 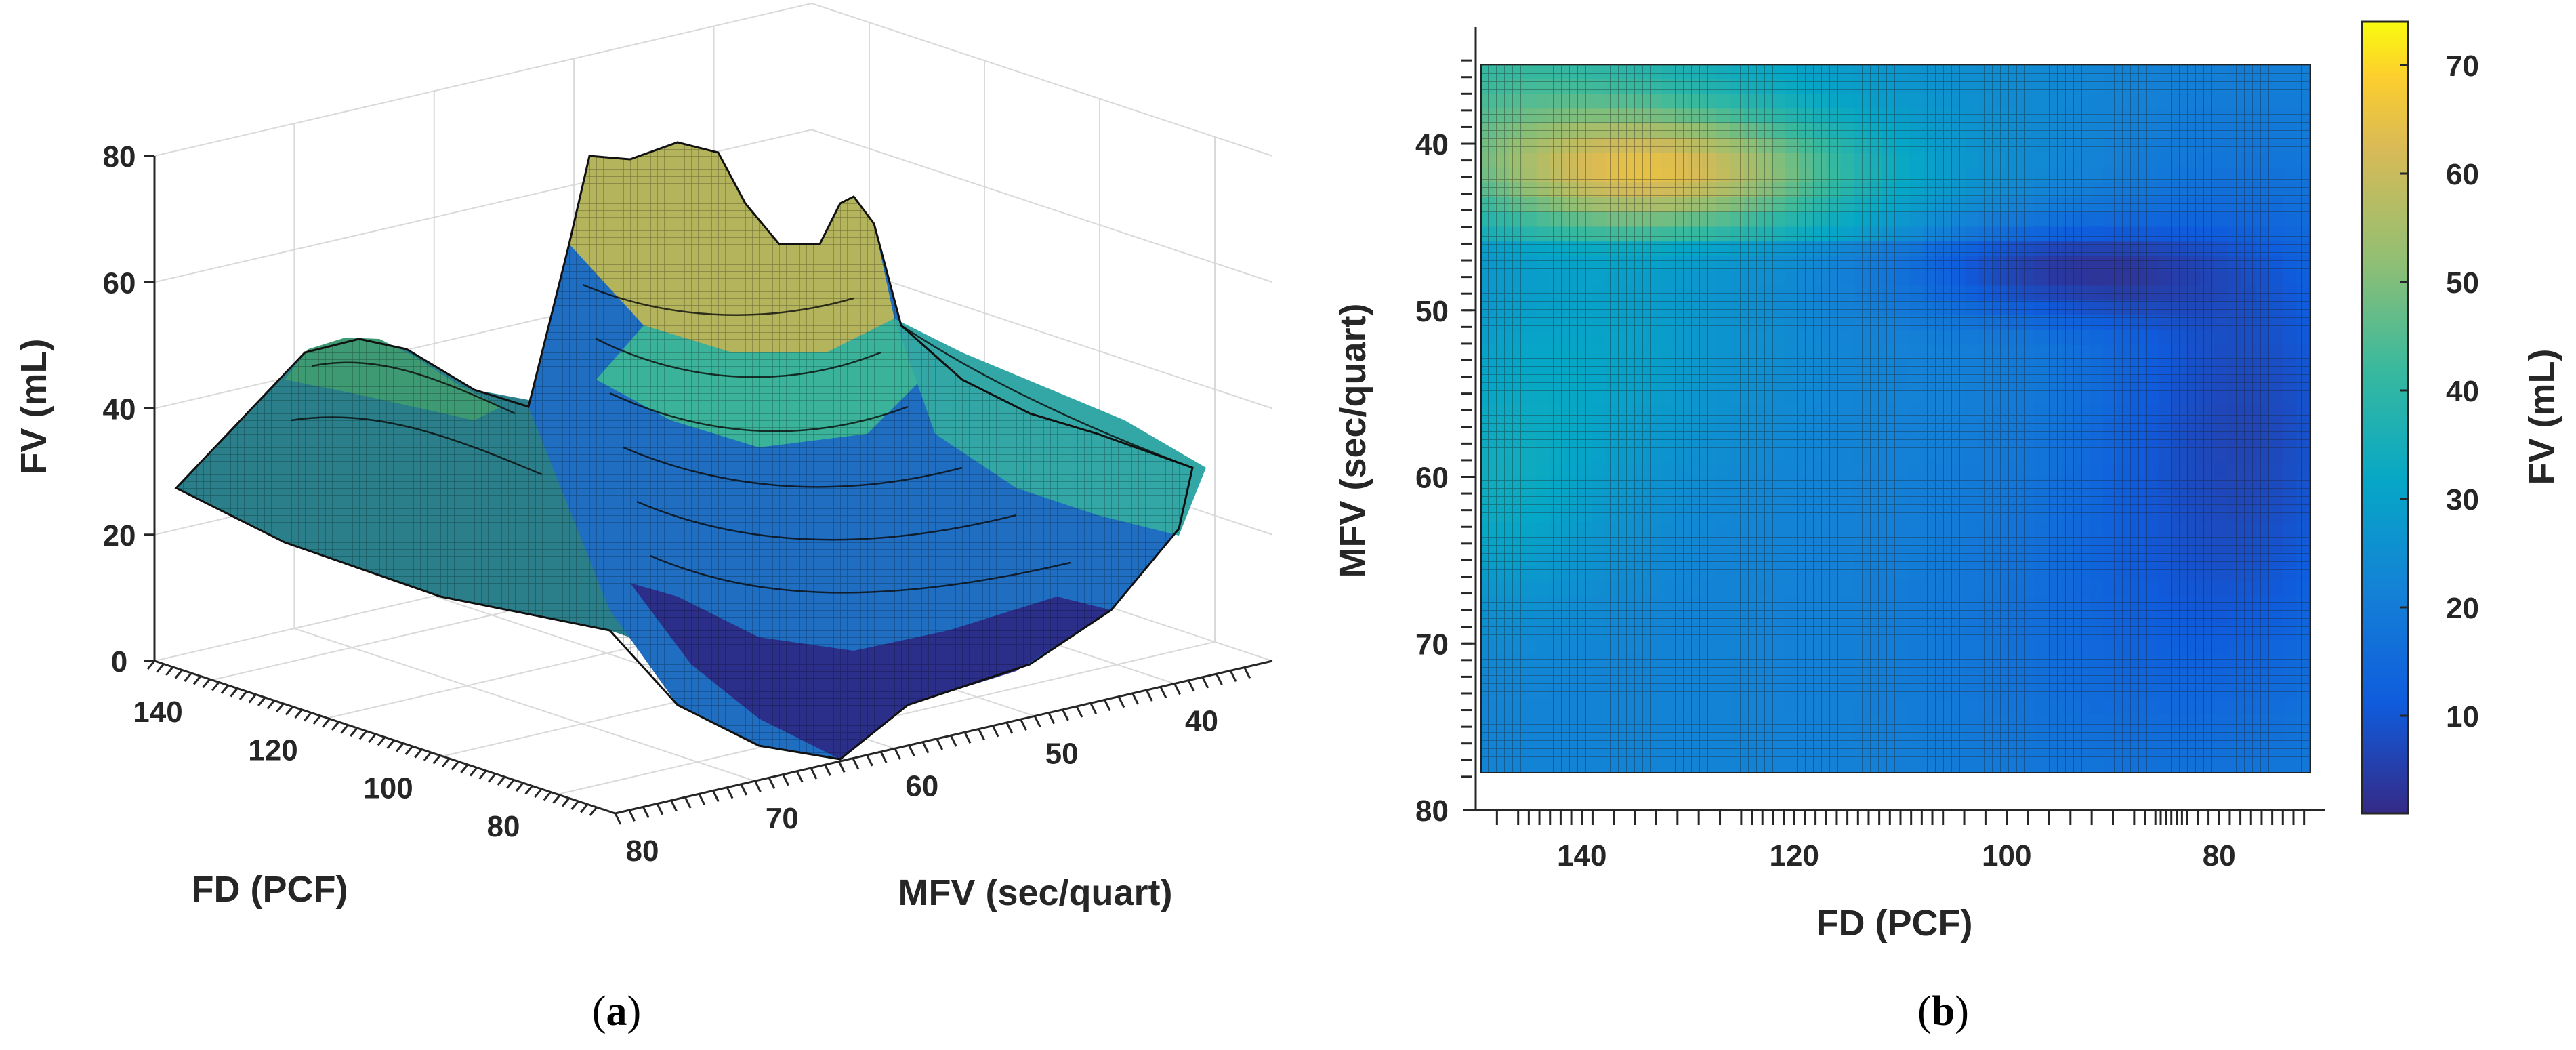 I want to click on b-xlabel: FD (PCF), so click(x=1894, y=923).